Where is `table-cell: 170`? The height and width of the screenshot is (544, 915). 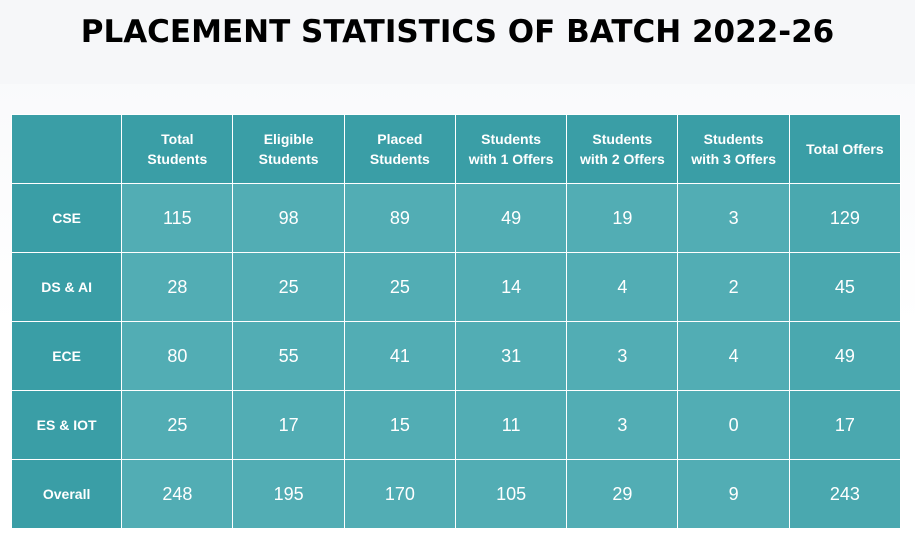
table-cell: 170 is located at coordinates (399, 494).